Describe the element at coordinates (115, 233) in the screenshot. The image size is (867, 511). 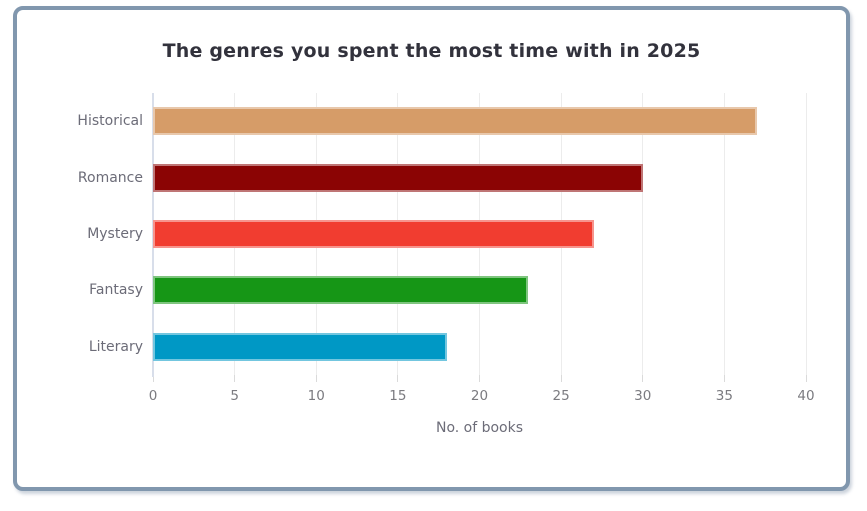
I see `category-label: Mystery` at that location.